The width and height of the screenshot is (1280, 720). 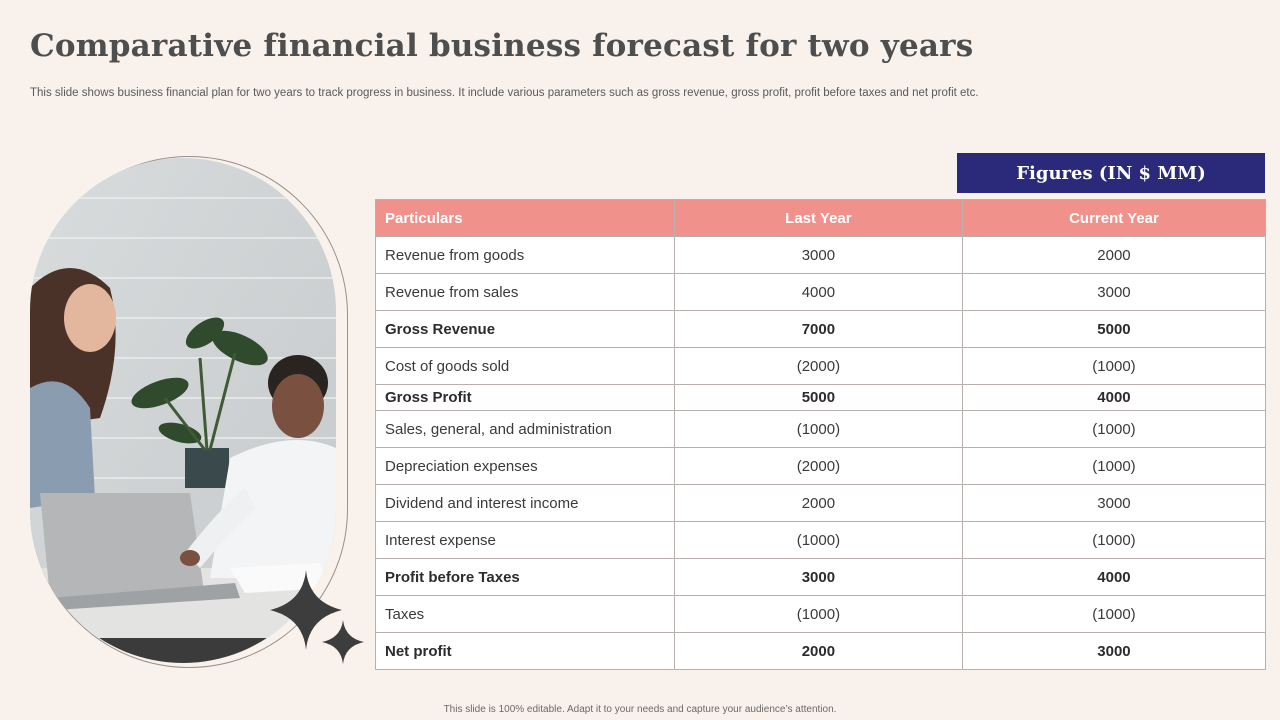 What do you see at coordinates (525, 466) in the screenshot?
I see `row-label: Depreciation expenses` at bounding box center [525, 466].